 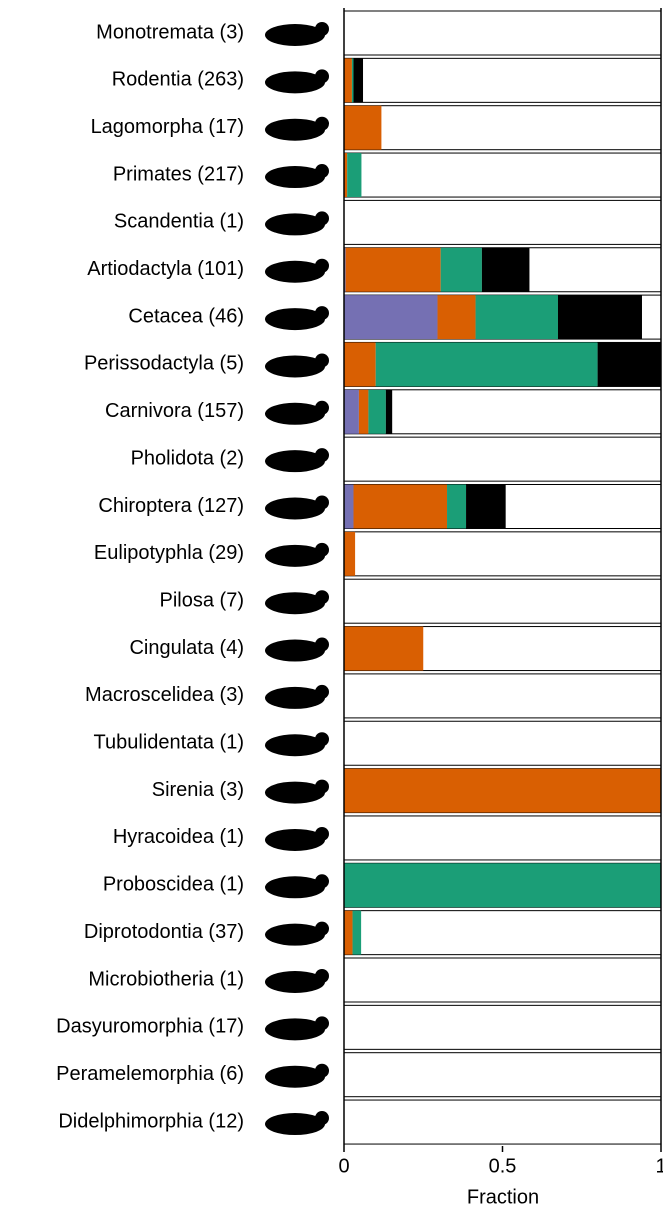 I want to click on category-label: Scandentia (1), so click(x=179, y=222).